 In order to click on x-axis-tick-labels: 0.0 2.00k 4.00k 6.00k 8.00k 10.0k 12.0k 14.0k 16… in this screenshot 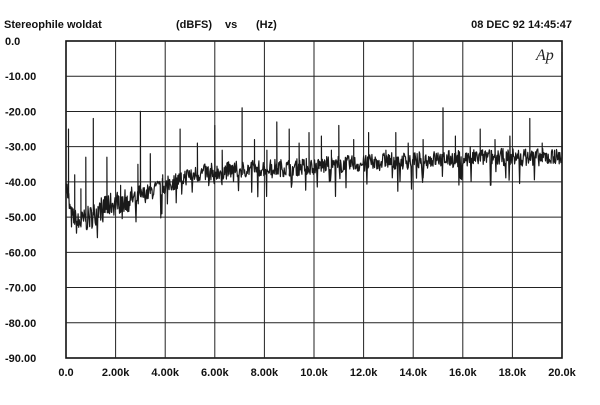, I will do `click(317, 373)`.